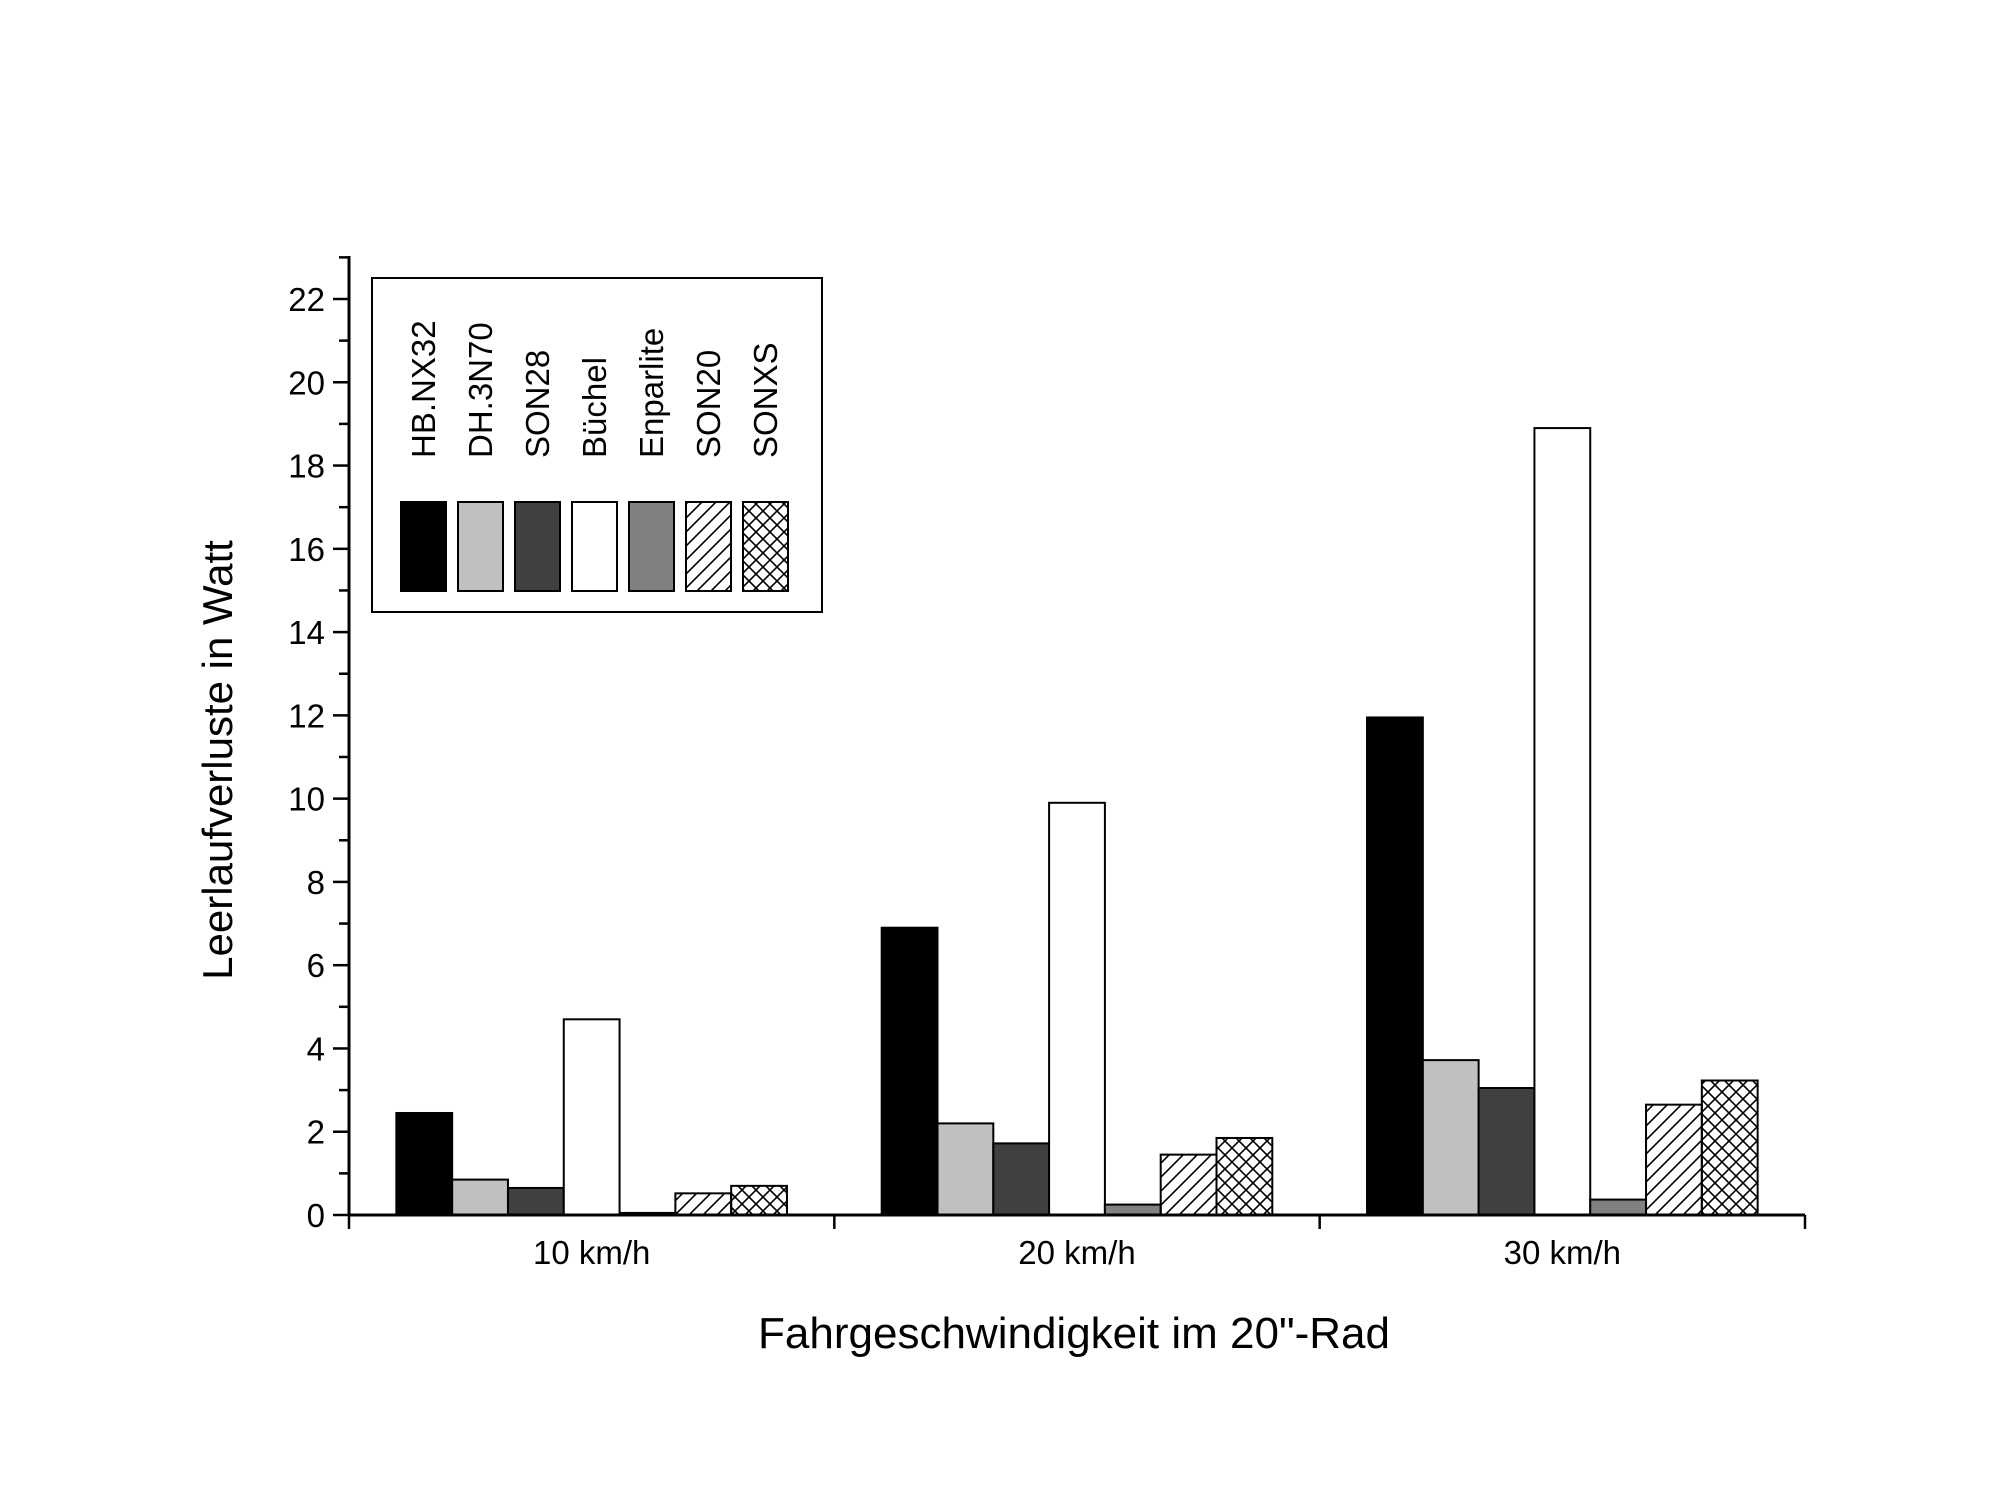 The width and height of the screenshot is (2000, 1485). Describe the element at coordinates (306, 715) in the screenshot. I see `y-tick-label: 12` at that location.